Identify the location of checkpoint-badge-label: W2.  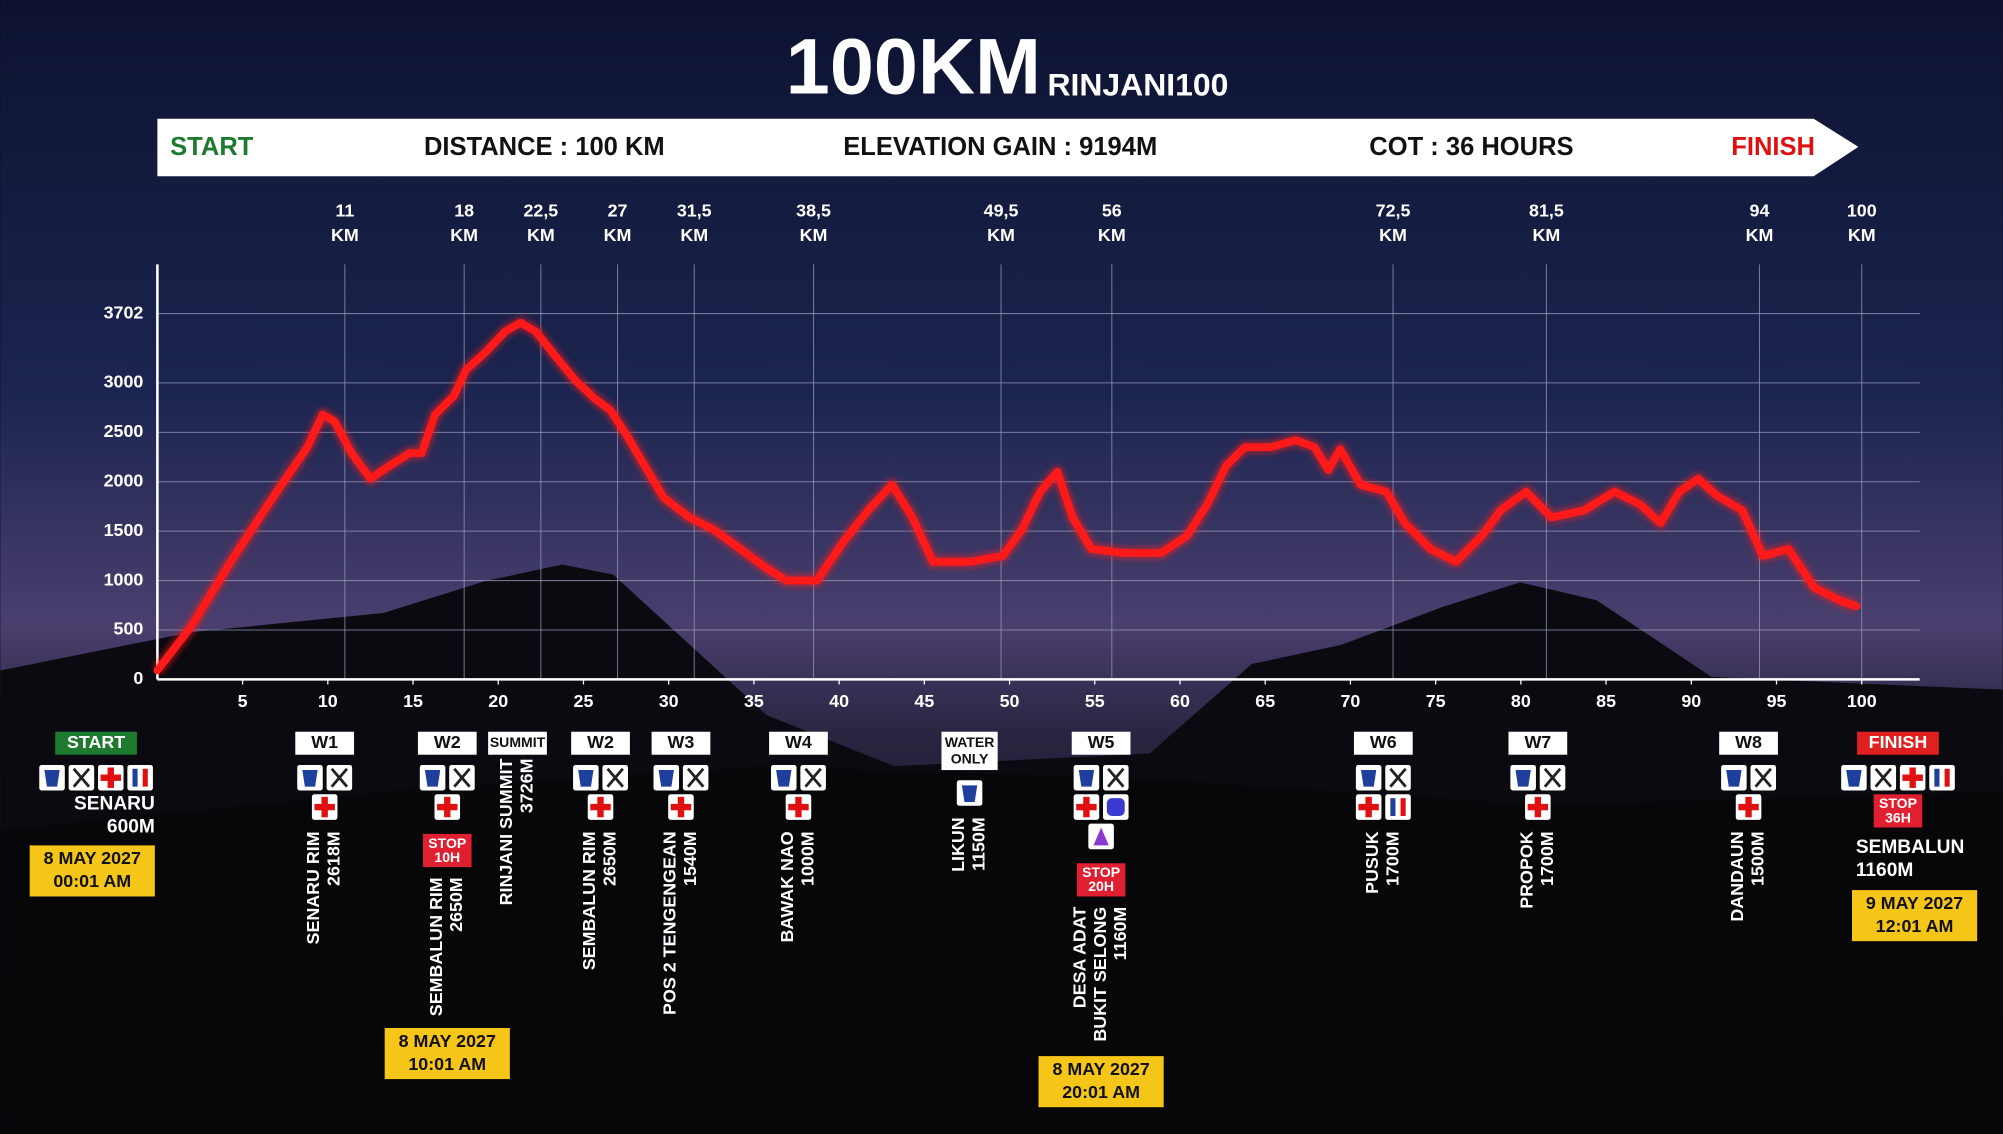
(600, 742).